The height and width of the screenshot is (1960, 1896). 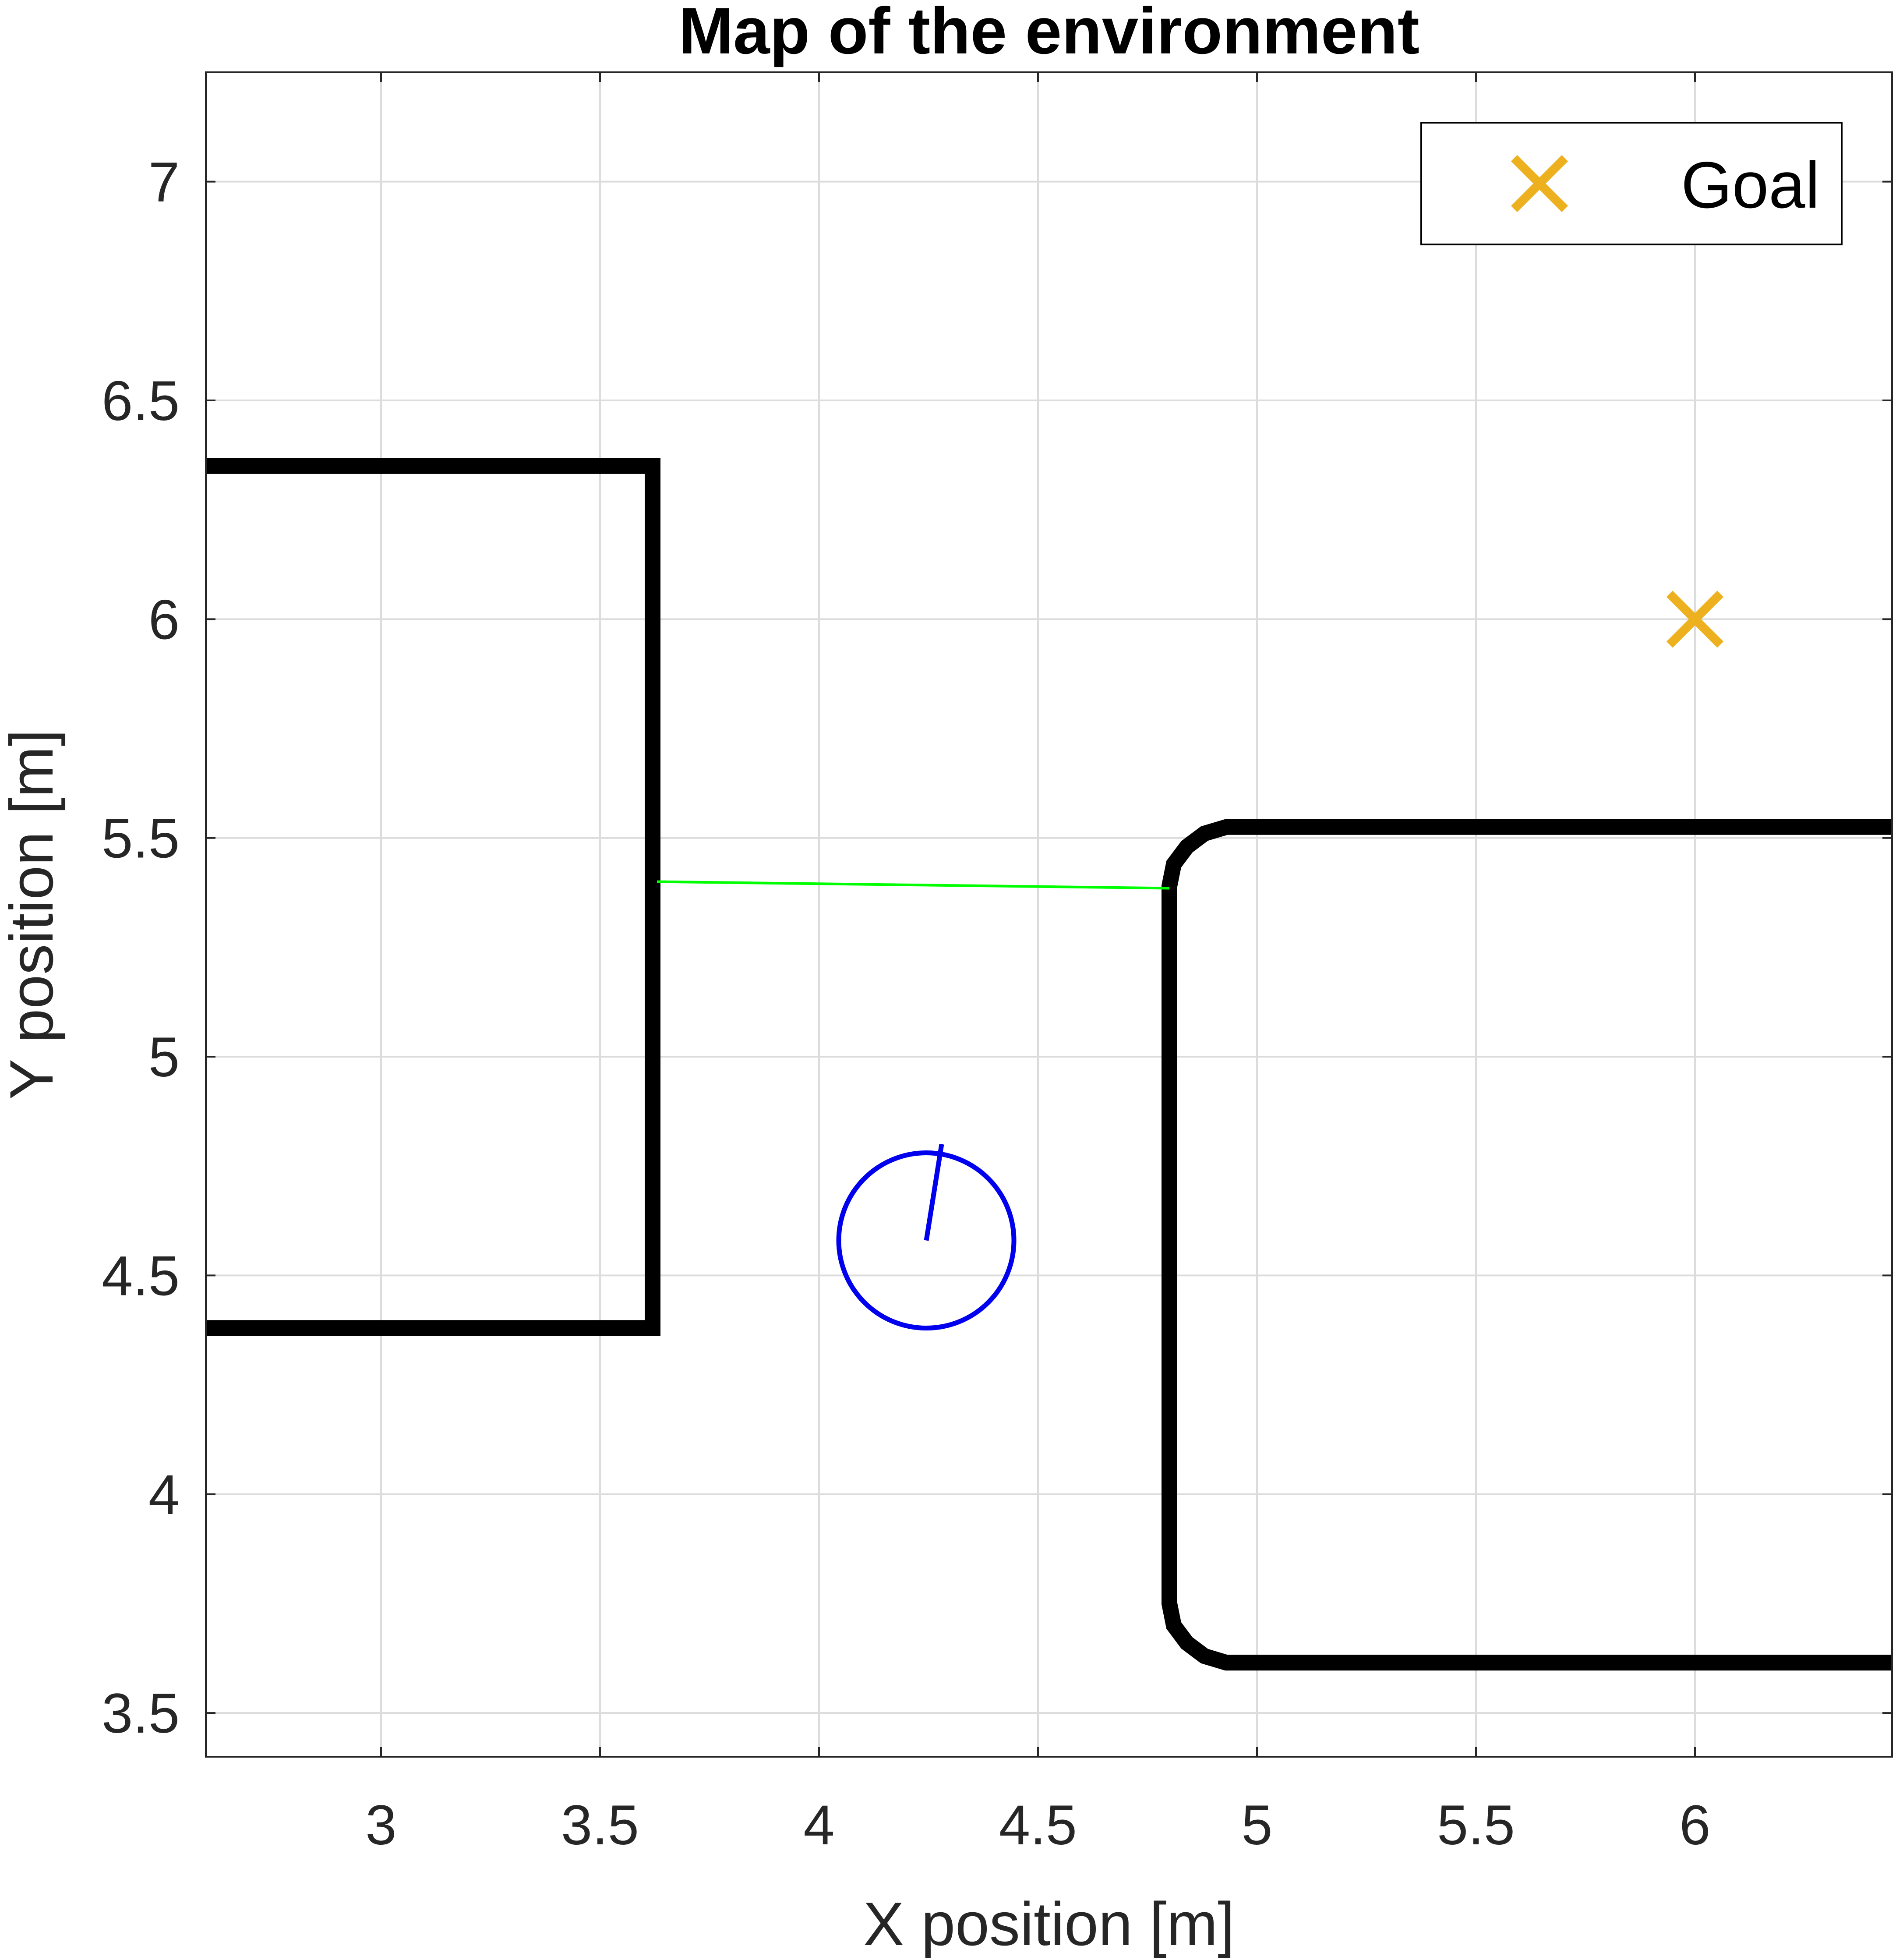 I want to click on x-axis-label: X position [m], so click(x=1049, y=1923).